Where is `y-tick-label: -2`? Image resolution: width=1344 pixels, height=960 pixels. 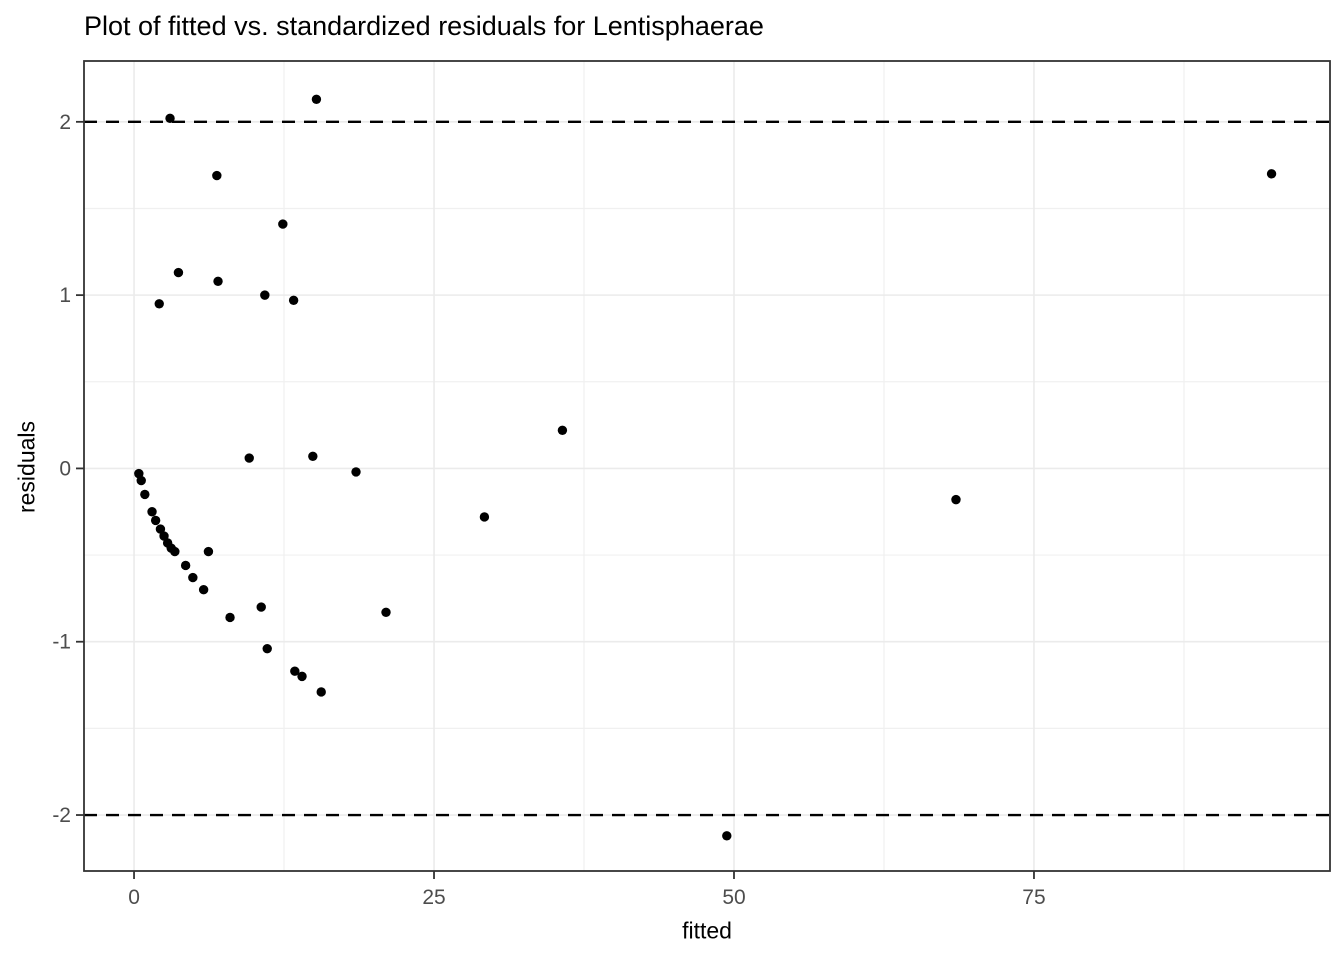 y-tick-label: -2 is located at coordinates (61, 815).